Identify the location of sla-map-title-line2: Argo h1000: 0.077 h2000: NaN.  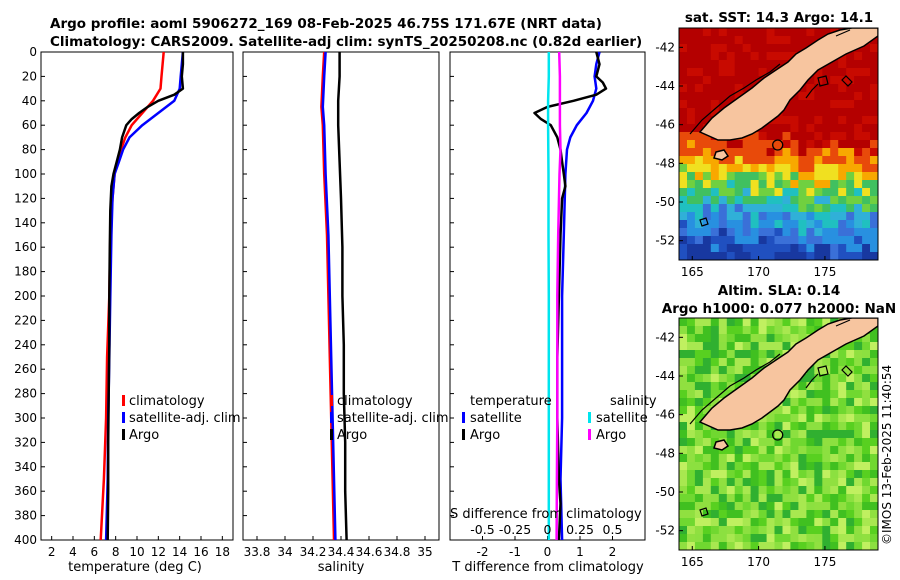
(779, 309).